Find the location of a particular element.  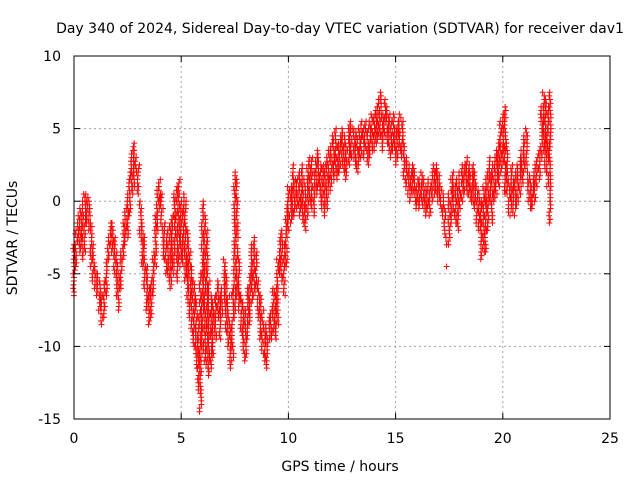

y-tick-label: 10 is located at coordinates (52, 57).